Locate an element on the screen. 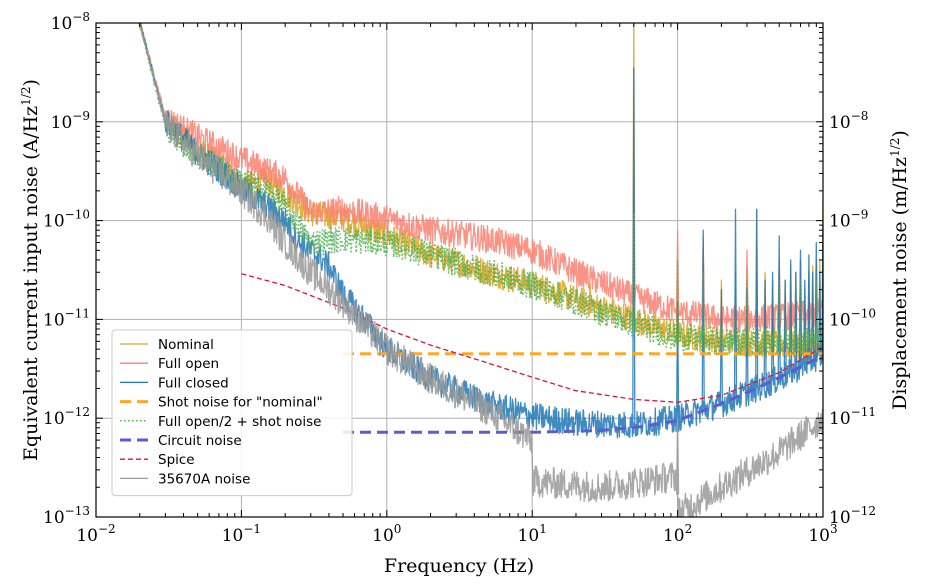  legend-label-circuit-noise: Circuit noise is located at coordinates (200, 441).